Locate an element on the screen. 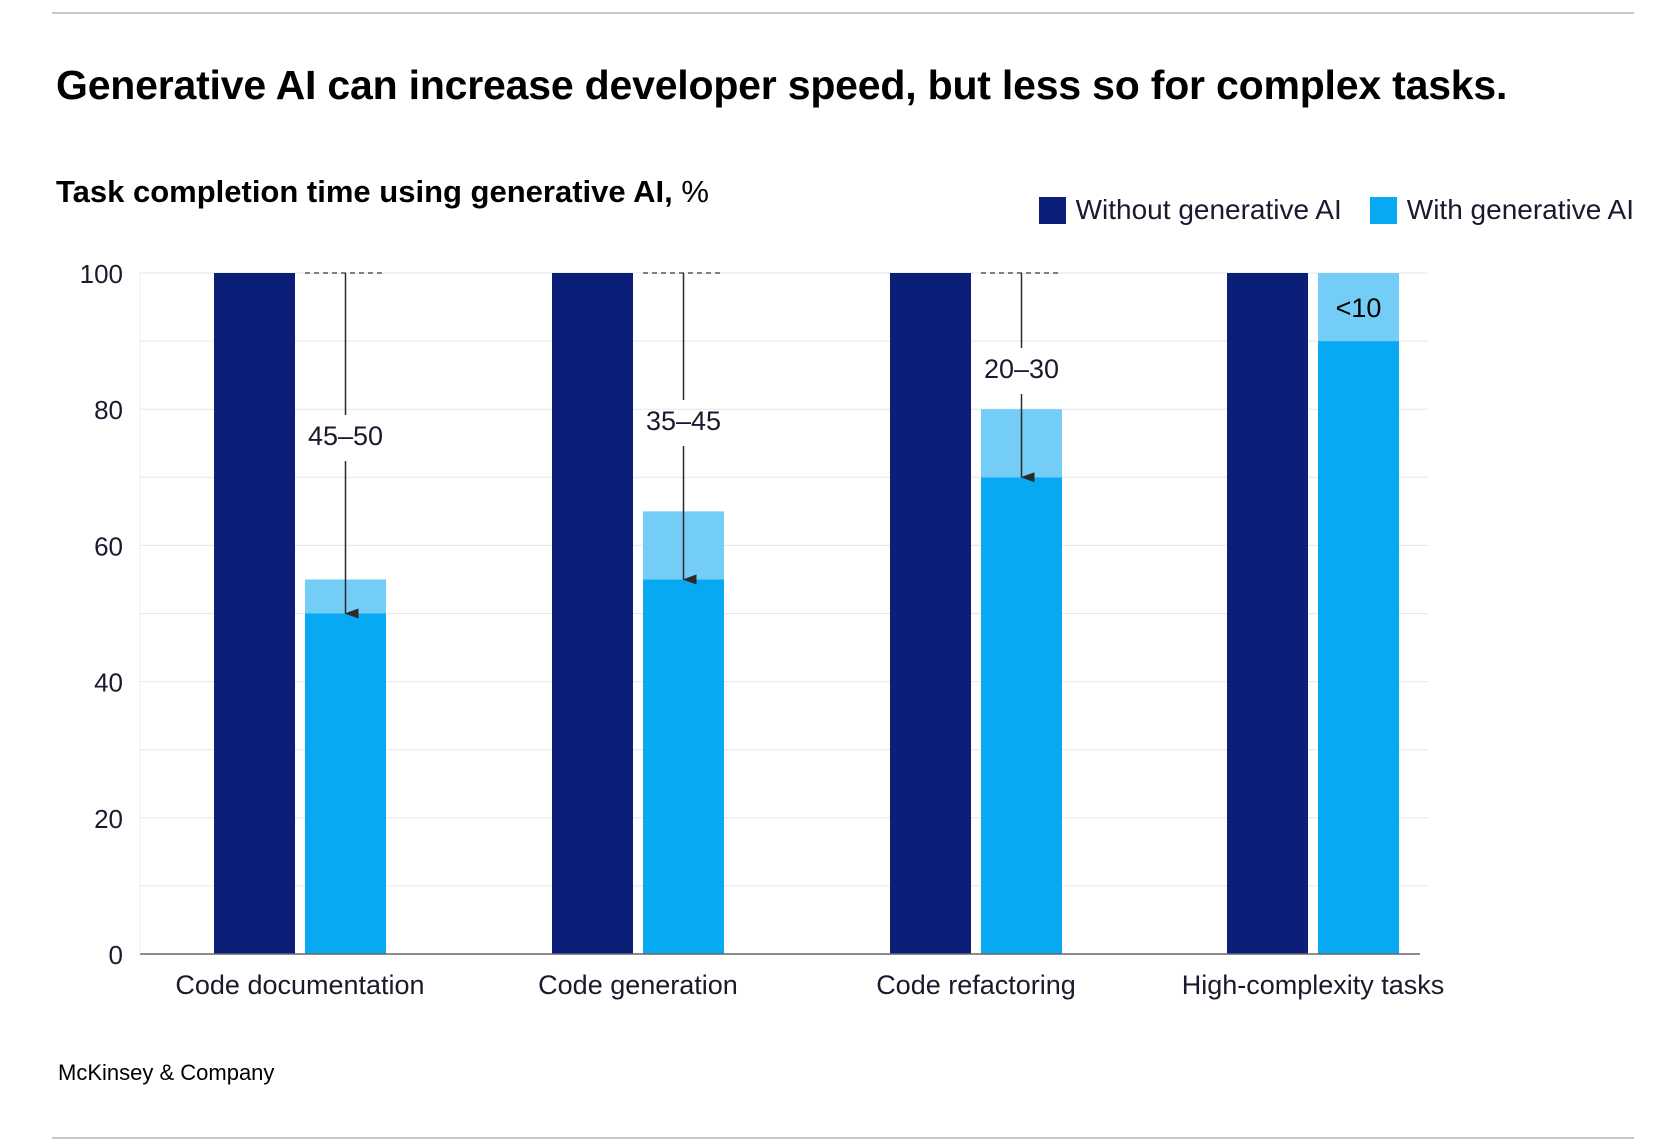  y-tick-label: 0 is located at coordinates (116, 955).